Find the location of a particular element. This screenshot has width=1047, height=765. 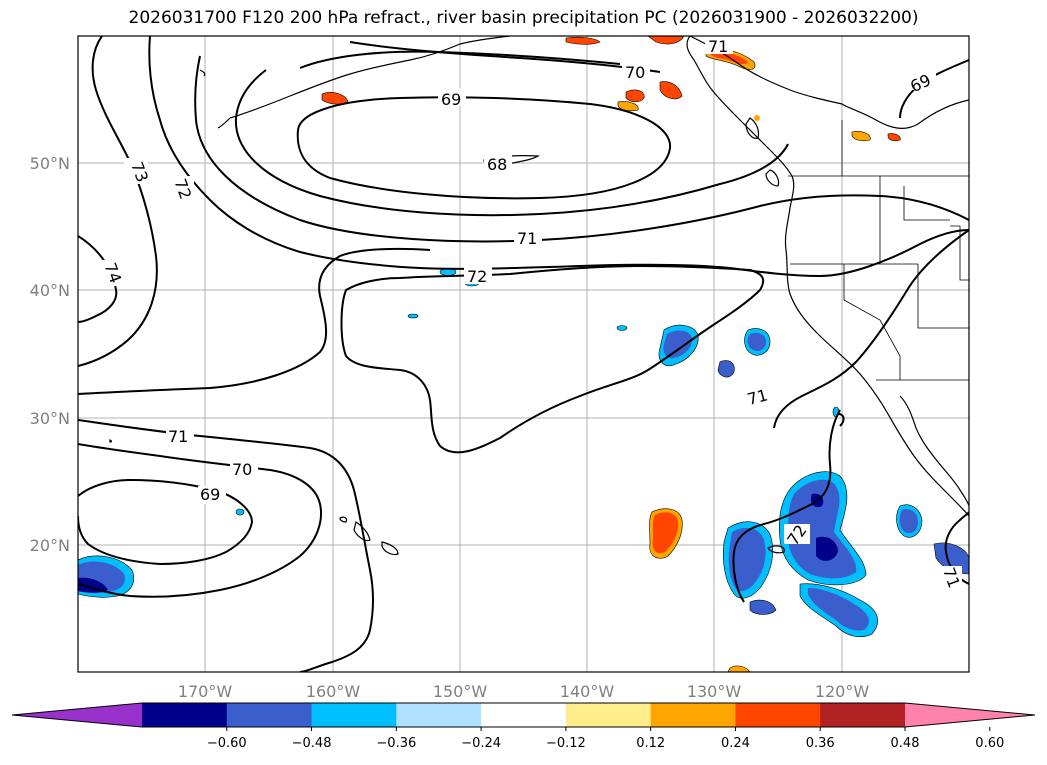

contour-label: 68 is located at coordinates (497, 164).